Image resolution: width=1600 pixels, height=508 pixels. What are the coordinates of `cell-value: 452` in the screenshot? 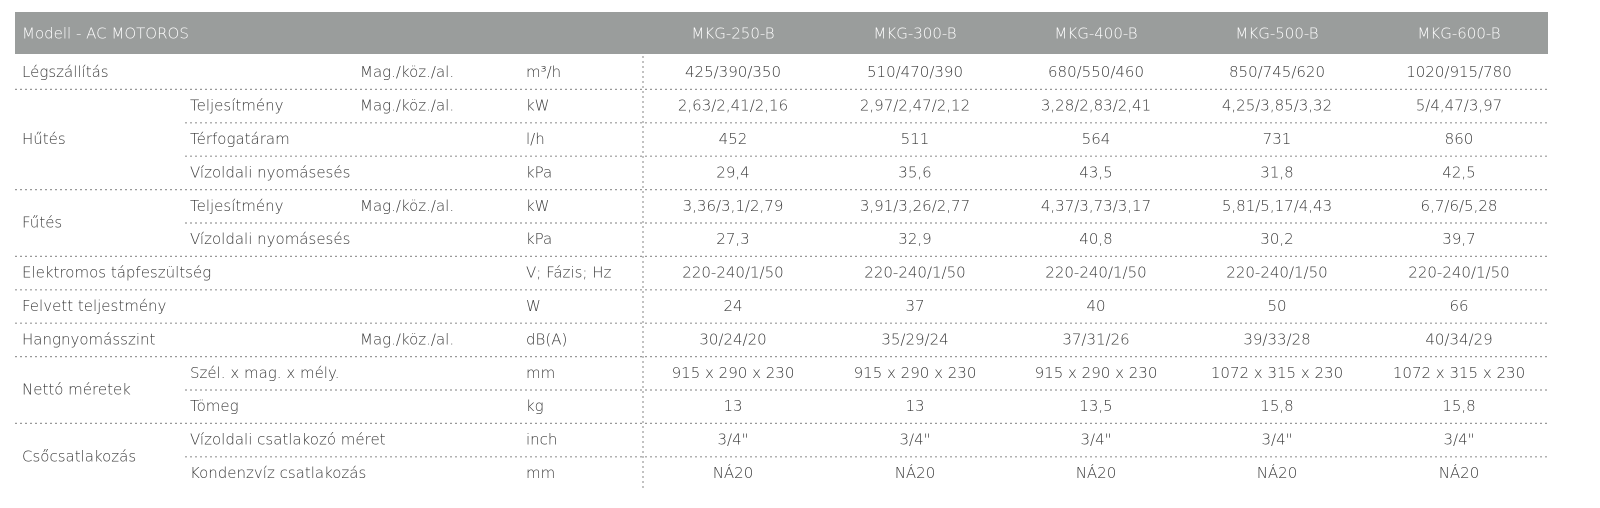 It's located at (733, 139).